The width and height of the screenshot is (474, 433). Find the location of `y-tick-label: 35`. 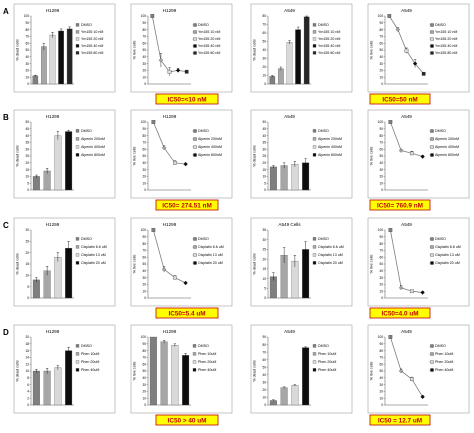

y-tick-label: 35 is located at coordinates (264, 230).